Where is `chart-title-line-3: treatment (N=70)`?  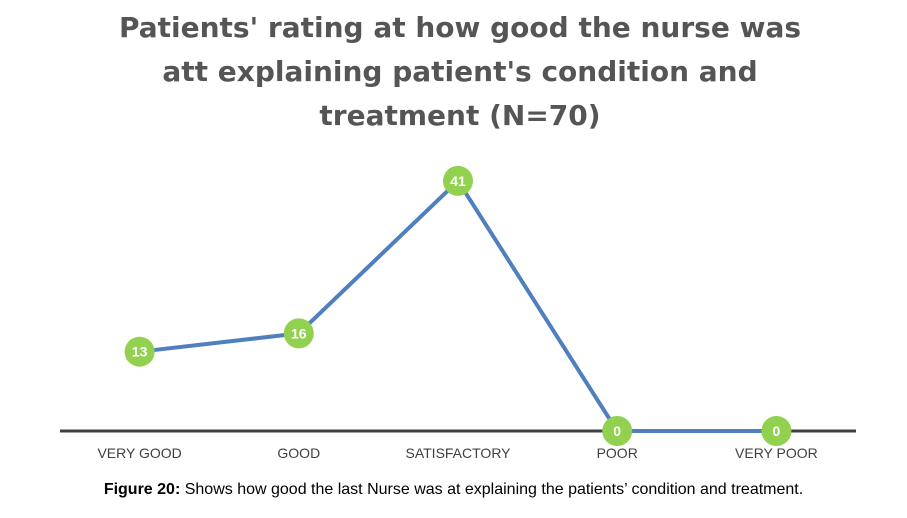
chart-title-line-3: treatment (N=70) is located at coordinates (460, 115).